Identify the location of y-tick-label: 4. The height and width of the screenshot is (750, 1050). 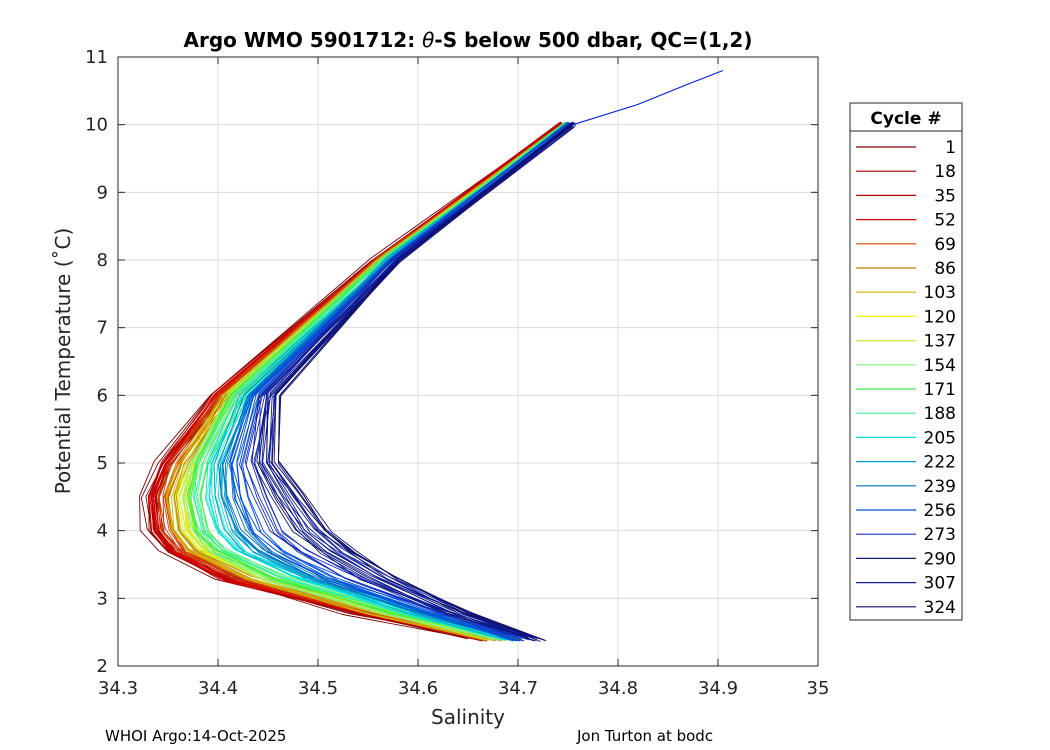
(102, 531).